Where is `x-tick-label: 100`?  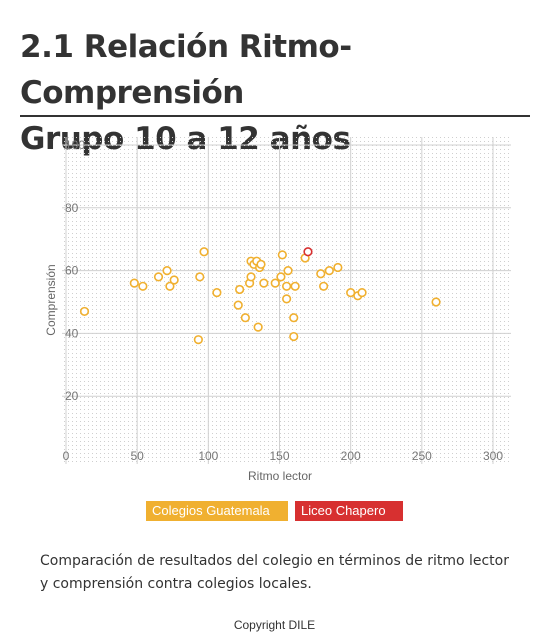
x-tick-label: 100 is located at coordinates (208, 456).